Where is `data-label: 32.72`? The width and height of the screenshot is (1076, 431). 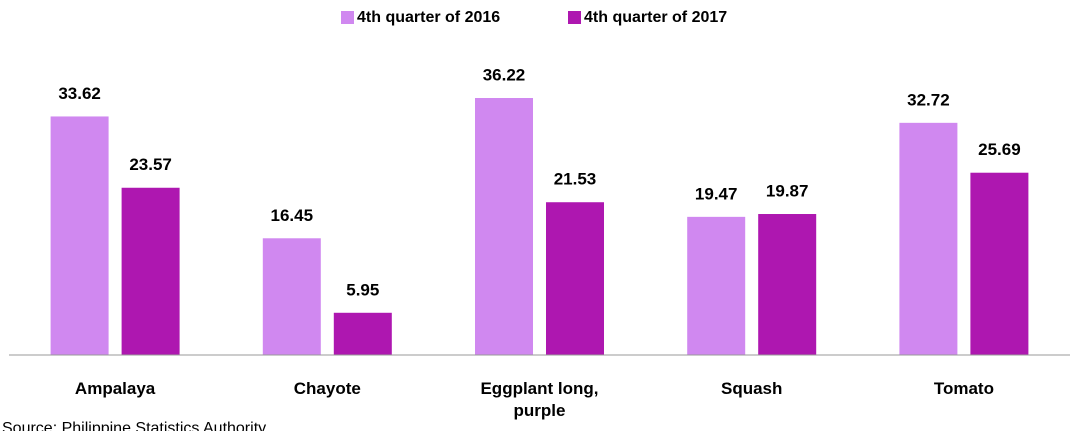 data-label: 32.72 is located at coordinates (928, 99).